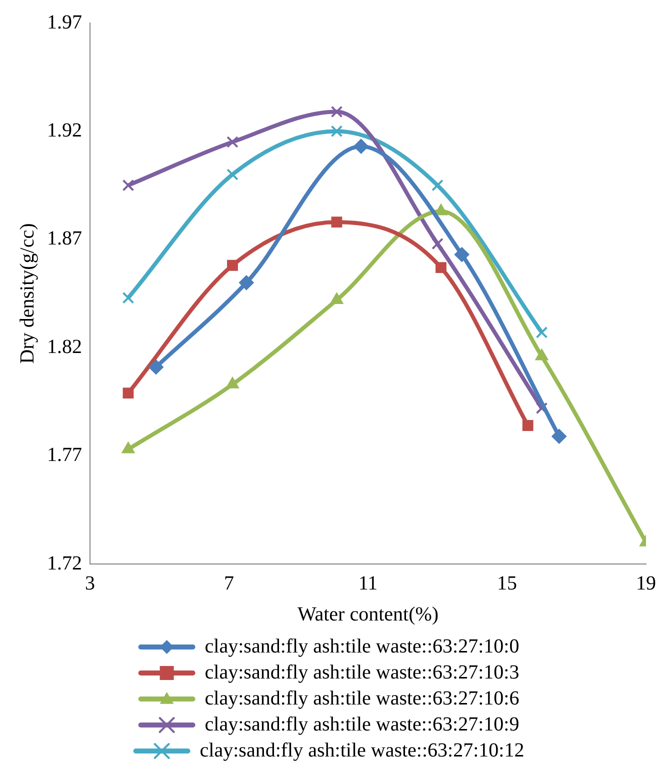 The width and height of the screenshot is (668, 779). What do you see at coordinates (362, 724) in the screenshot?
I see `legend-label: clay:sand:fly ash:tile waste::63:27:10:9` at bounding box center [362, 724].